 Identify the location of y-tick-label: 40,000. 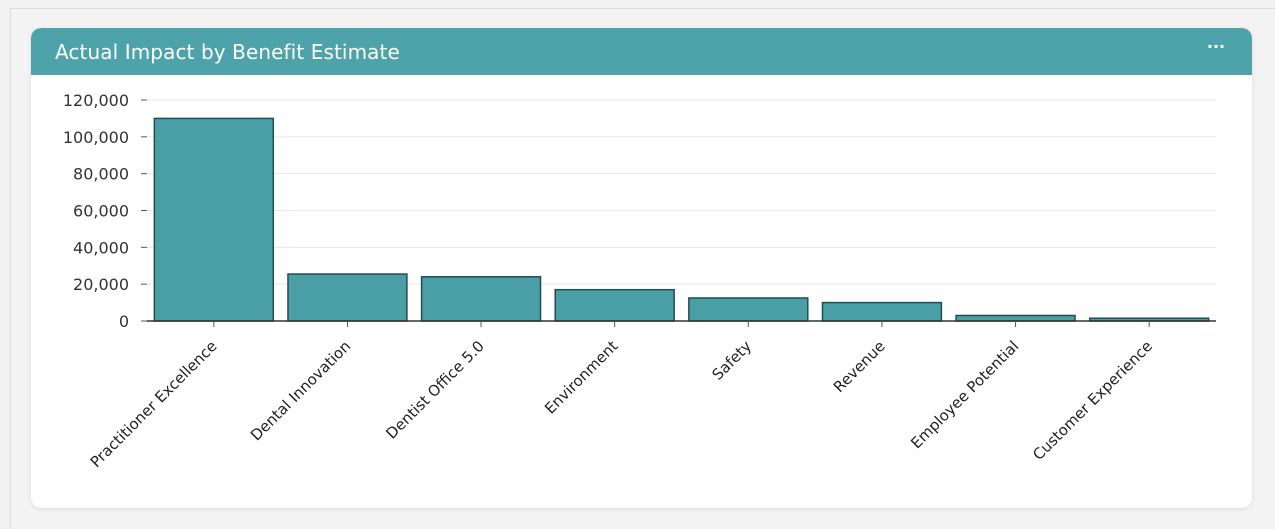
(101, 247).